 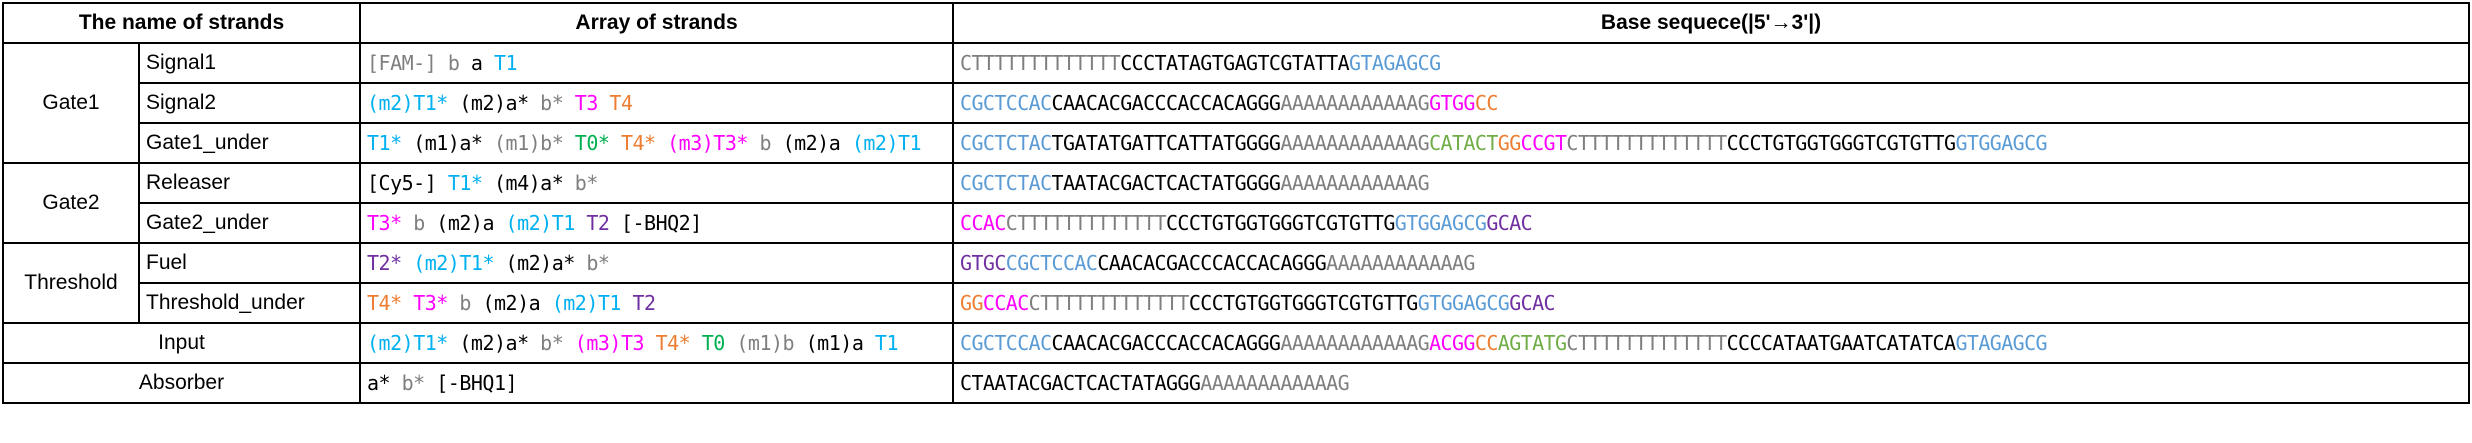 I want to click on base-segment: CCGT, so click(x=1543, y=143).